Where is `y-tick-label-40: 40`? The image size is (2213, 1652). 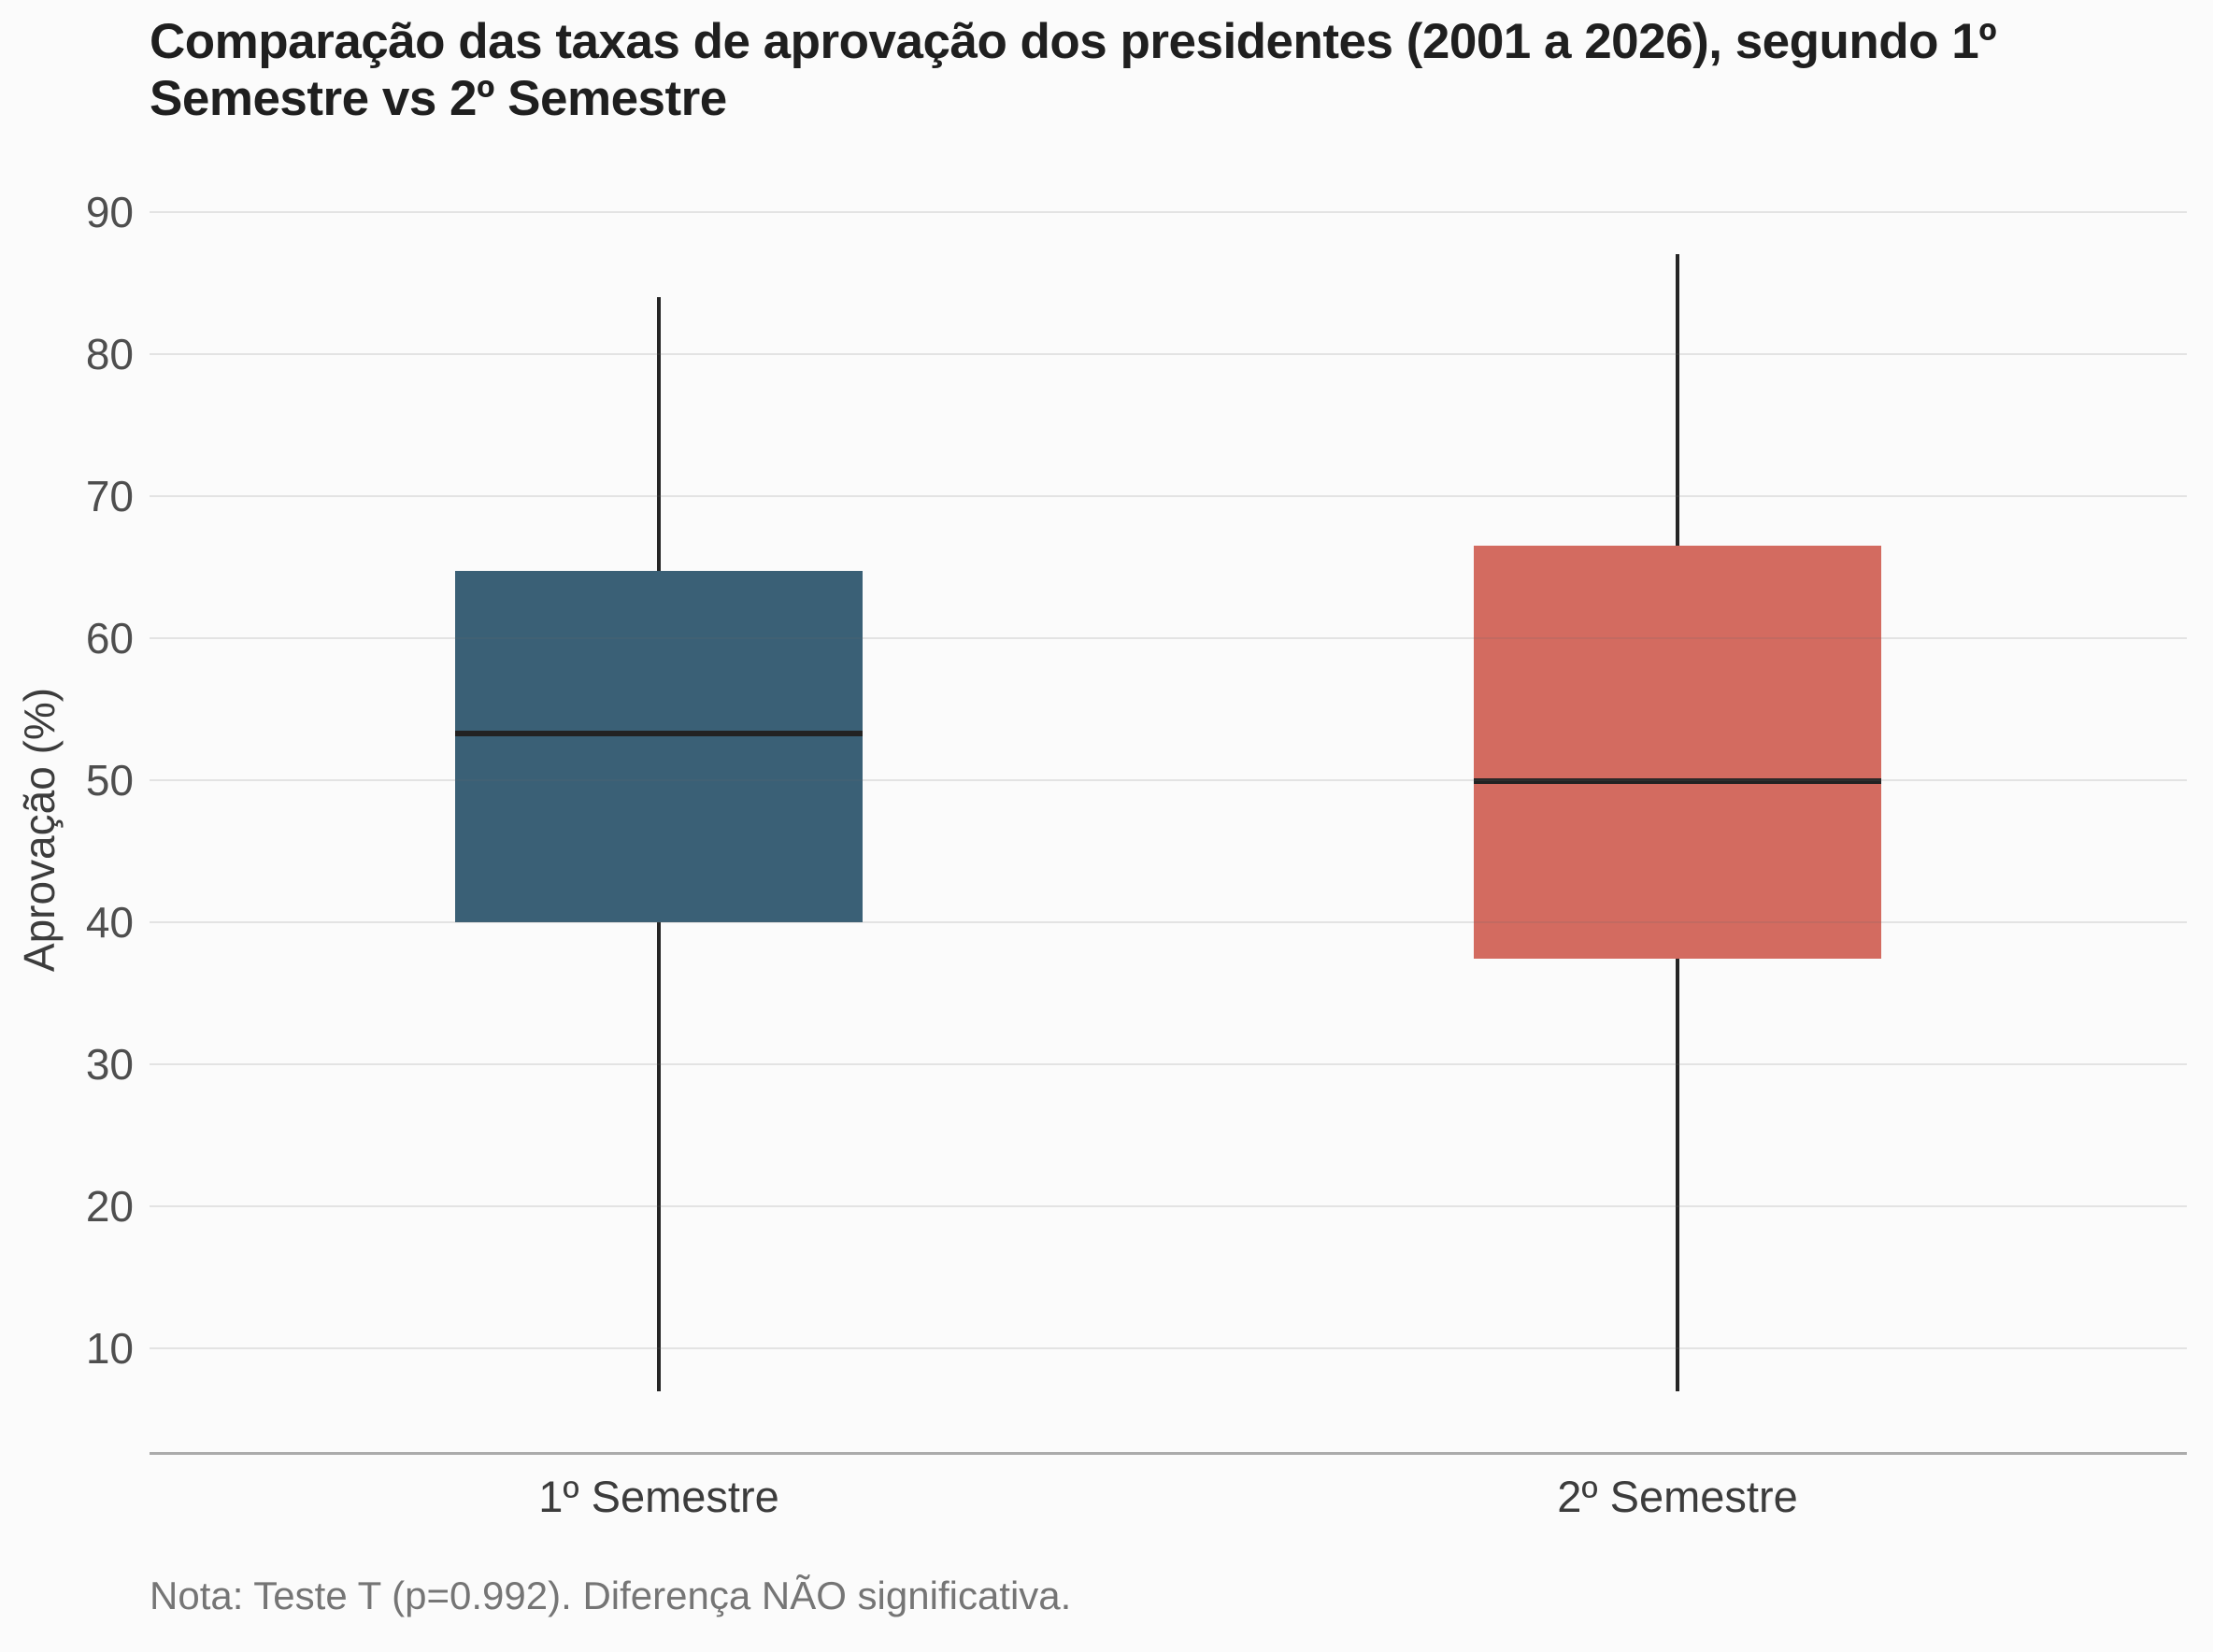
y-tick-label-40: 40 is located at coordinates (110, 922).